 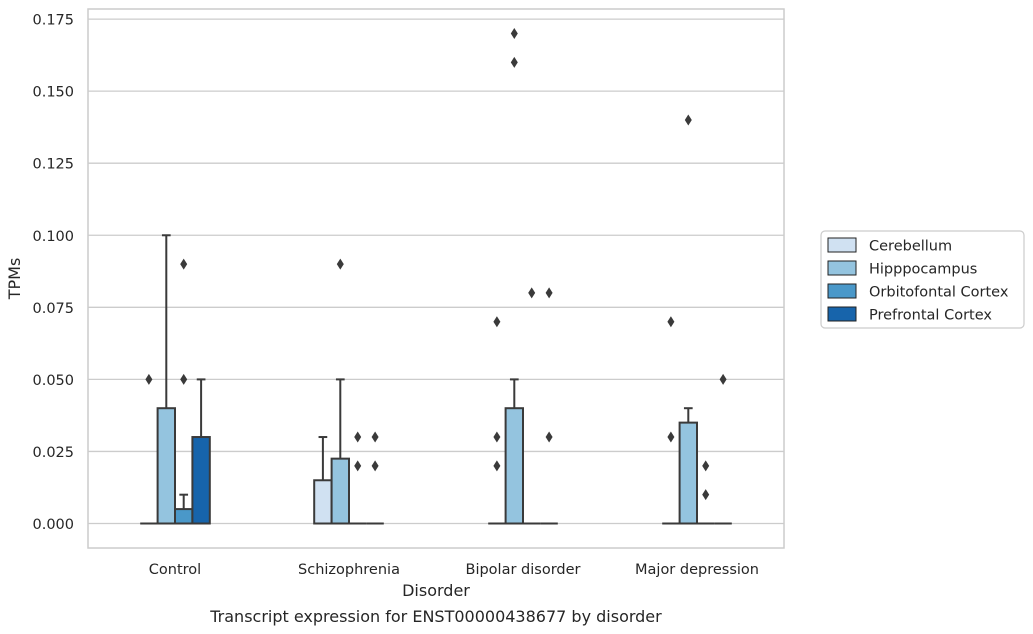 What do you see at coordinates (53, 381) in the screenshot?
I see `y-tick-label: 0.050` at bounding box center [53, 381].